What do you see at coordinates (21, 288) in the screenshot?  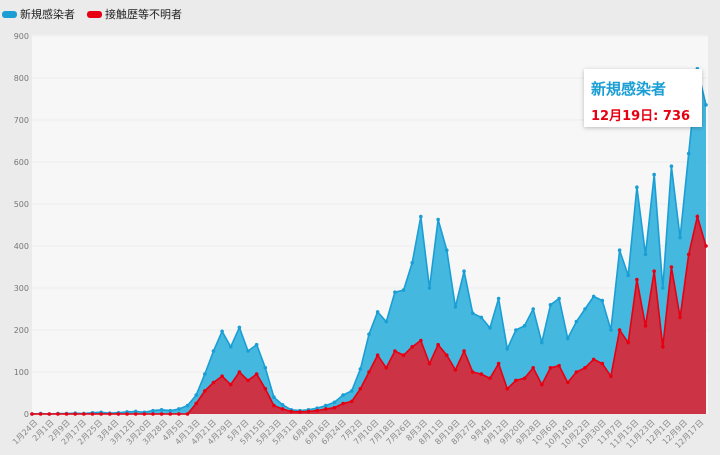 I see `y-tick-label: 300` at bounding box center [21, 288].